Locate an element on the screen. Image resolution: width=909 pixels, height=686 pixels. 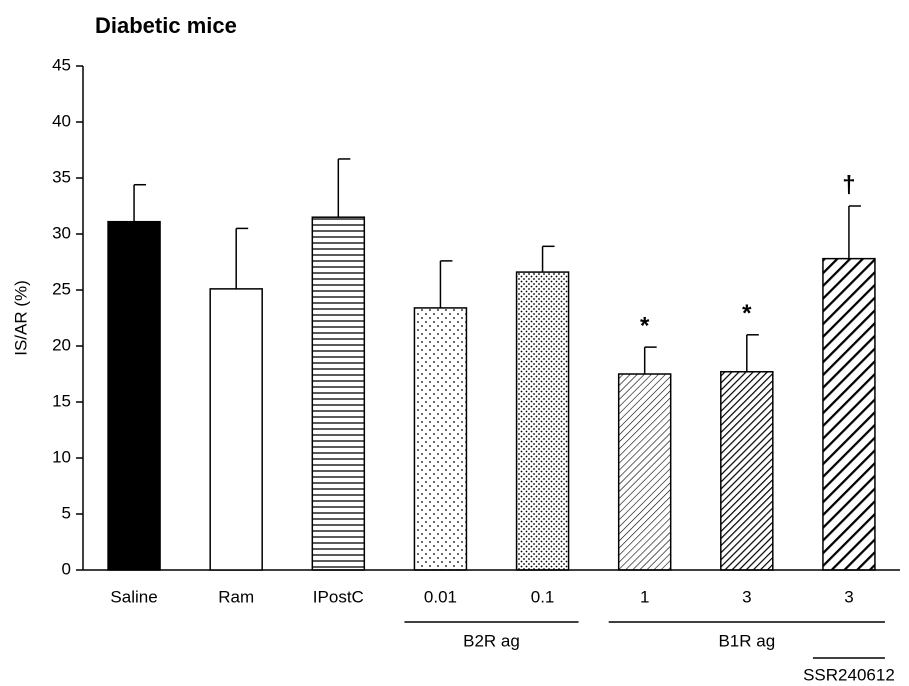
y-tick-label: 35 is located at coordinates (61, 176).